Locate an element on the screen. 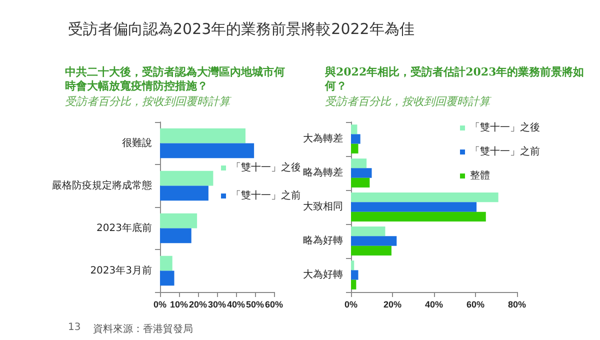  text: 受訪者偏向認為2023年的業務前景將較2022年為佳 is located at coordinates (241, 29).